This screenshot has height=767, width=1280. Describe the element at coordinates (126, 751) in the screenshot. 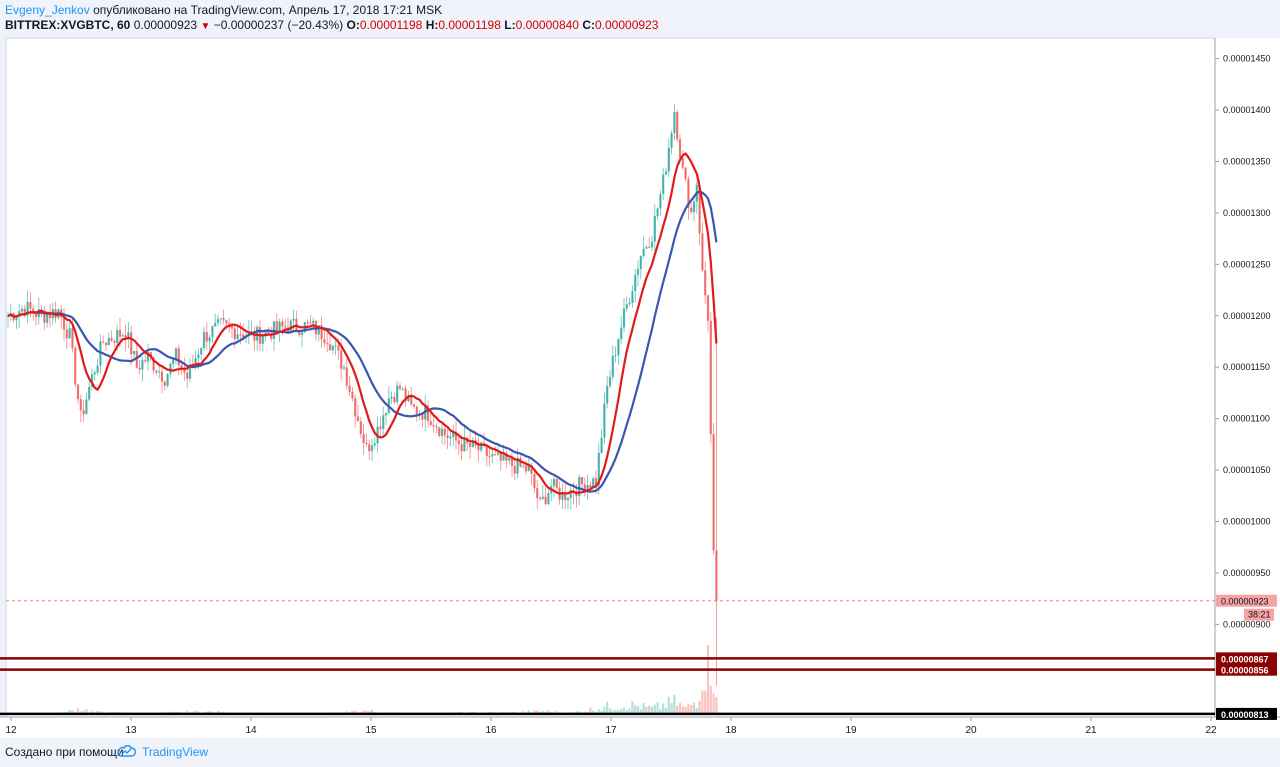

I see `tradingview-cloud-icon` at that location.